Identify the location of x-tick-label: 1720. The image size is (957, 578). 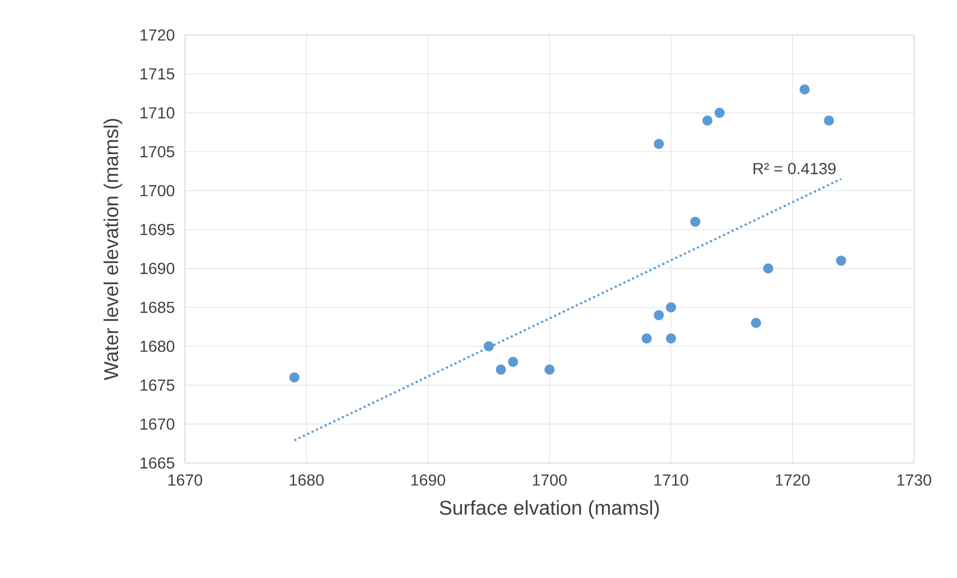
(793, 480).